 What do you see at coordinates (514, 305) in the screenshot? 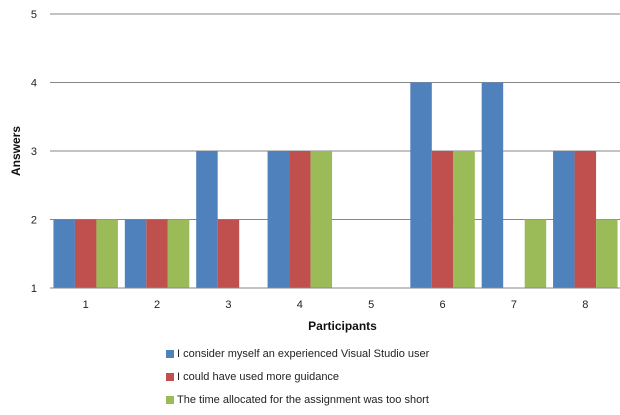
I see `x-tick-label: 7` at bounding box center [514, 305].